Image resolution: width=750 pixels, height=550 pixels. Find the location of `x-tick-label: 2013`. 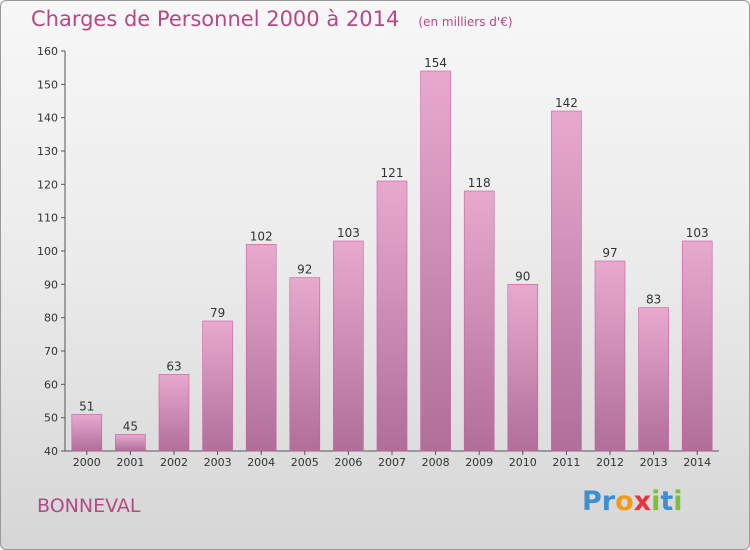

x-tick-label: 2013 is located at coordinates (654, 462).